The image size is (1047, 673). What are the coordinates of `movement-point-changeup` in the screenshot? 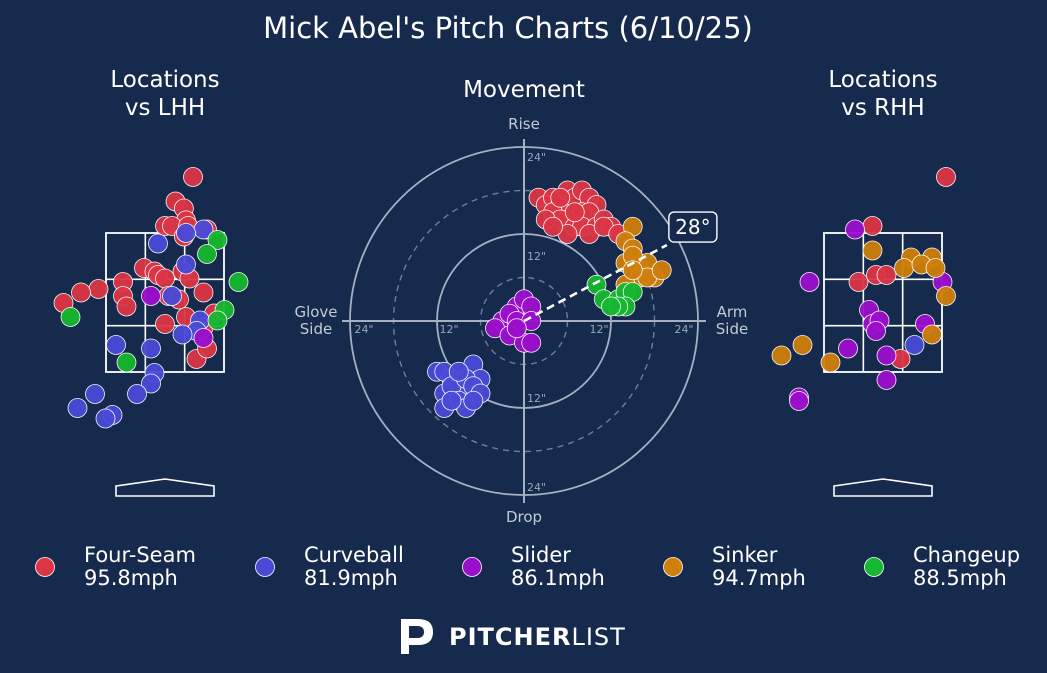 It's located at (611, 306).